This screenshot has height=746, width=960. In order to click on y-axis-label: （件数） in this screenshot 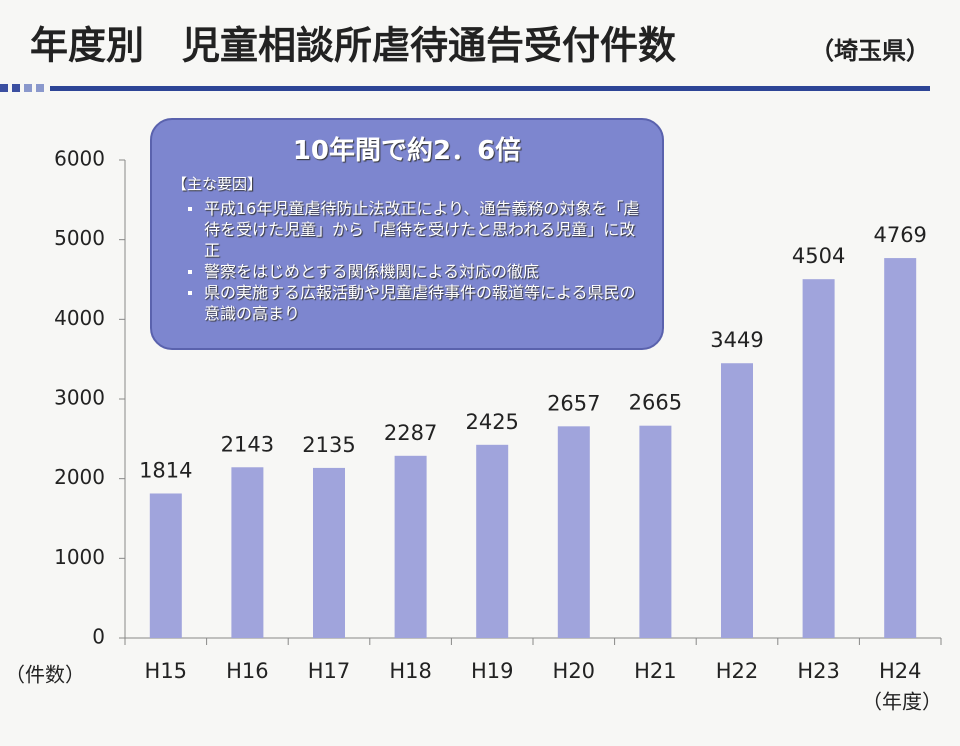, I will do `click(45, 675)`.